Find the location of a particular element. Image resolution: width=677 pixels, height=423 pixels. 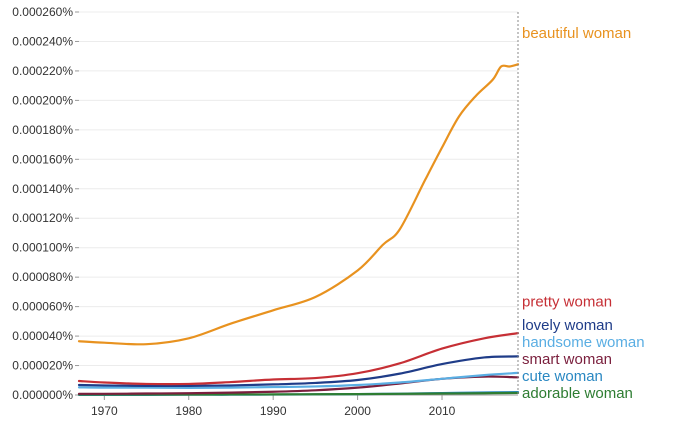

series-label-beautiful-woman: beautiful woman is located at coordinates (576, 33).